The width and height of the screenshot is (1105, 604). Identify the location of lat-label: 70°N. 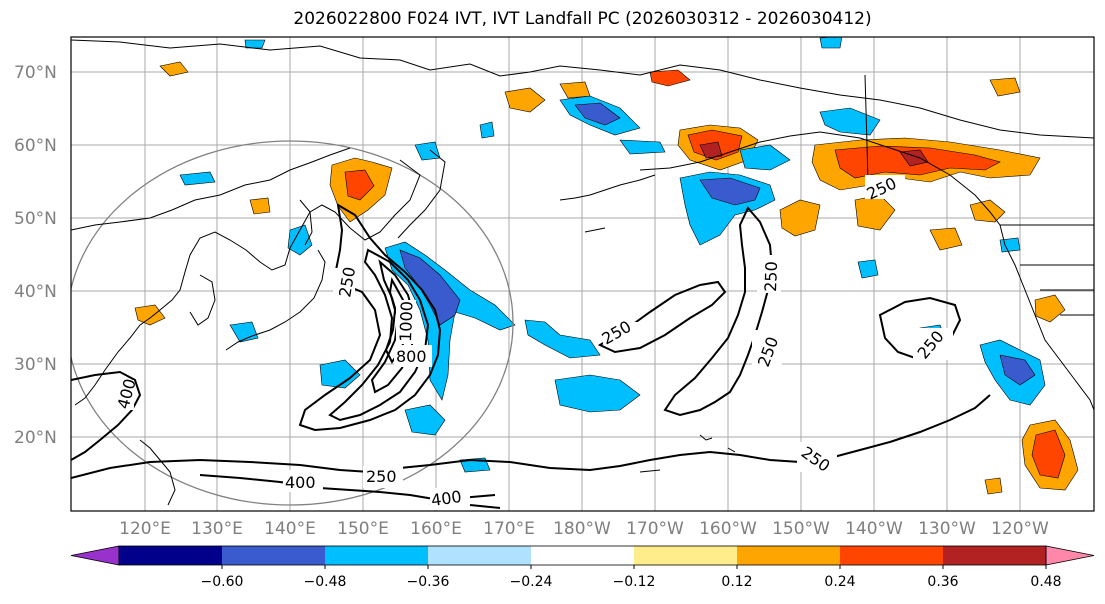
(35, 73).